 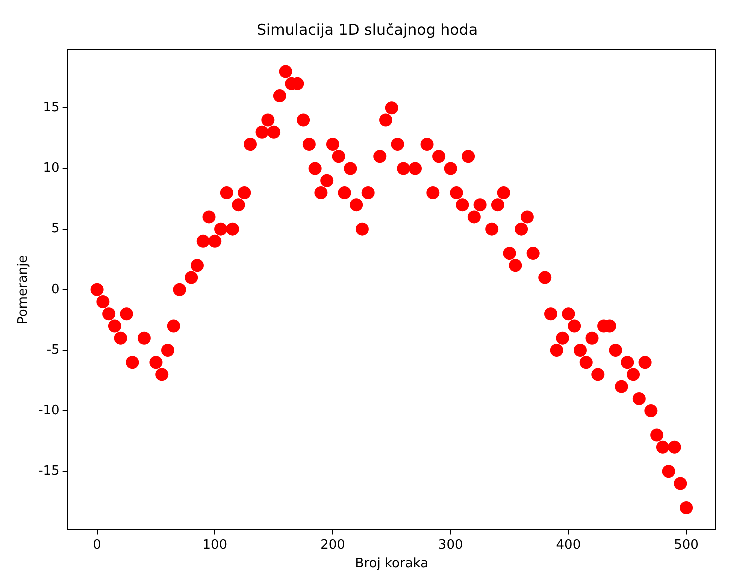 I want to click on x-tick-label: 400, so click(x=569, y=545).